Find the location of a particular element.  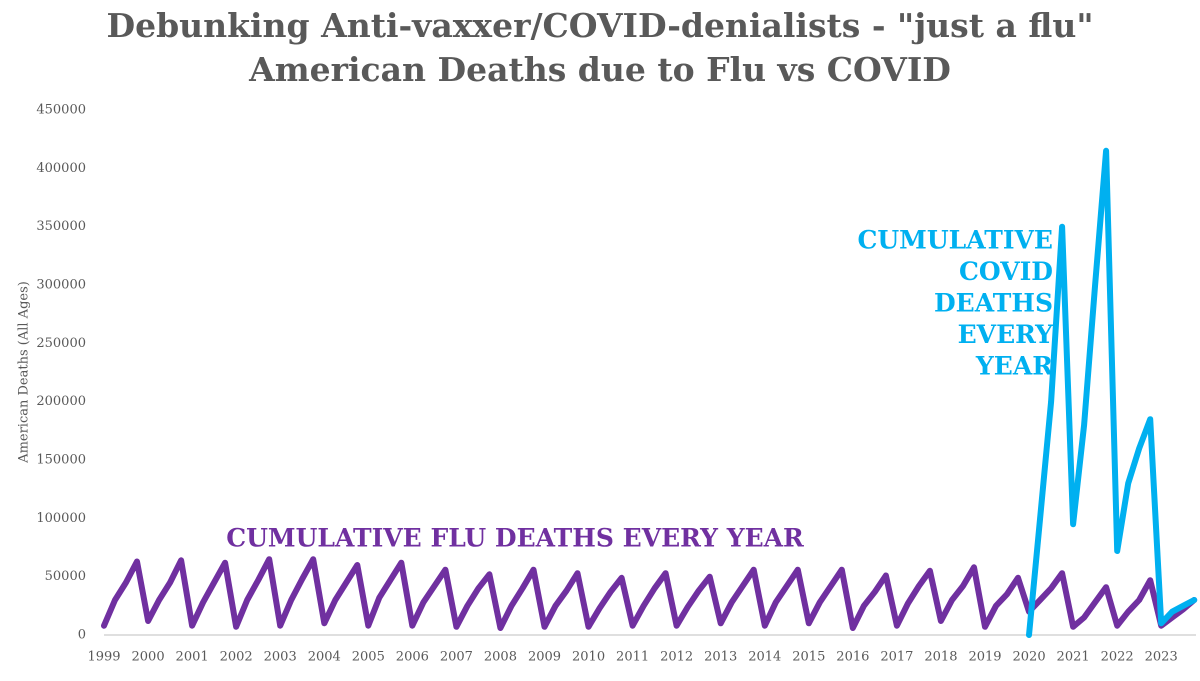

x-tick-label: 2021 is located at coordinates (1073, 657).